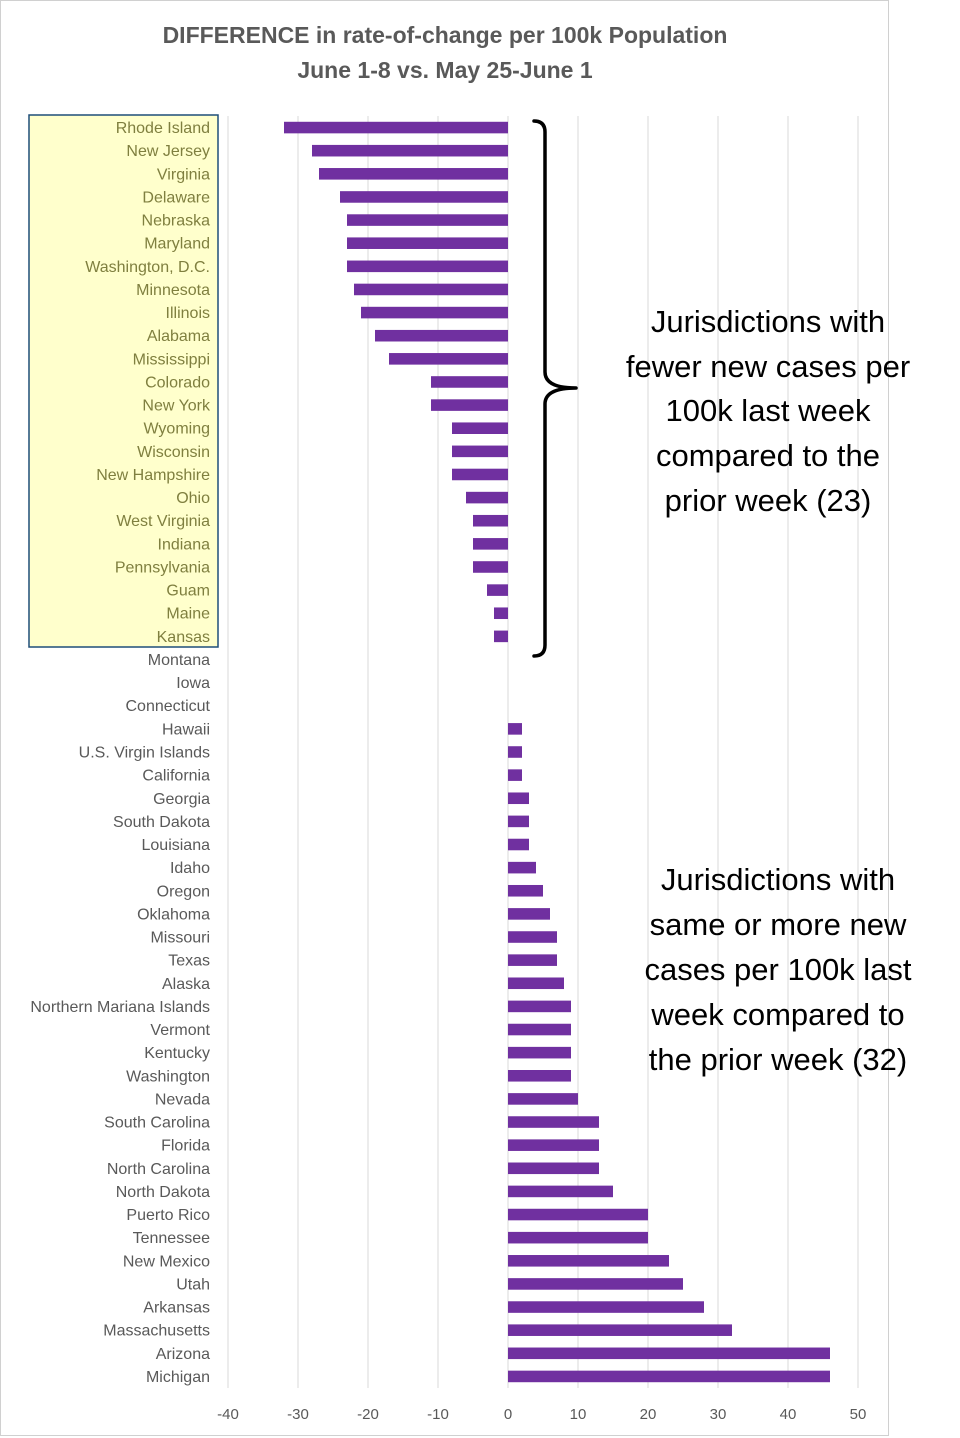 This screenshot has height=1438, width=960. Describe the element at coordinates (171, 1238) in the screenshot. I see `category-label: Tennessee` at that location.